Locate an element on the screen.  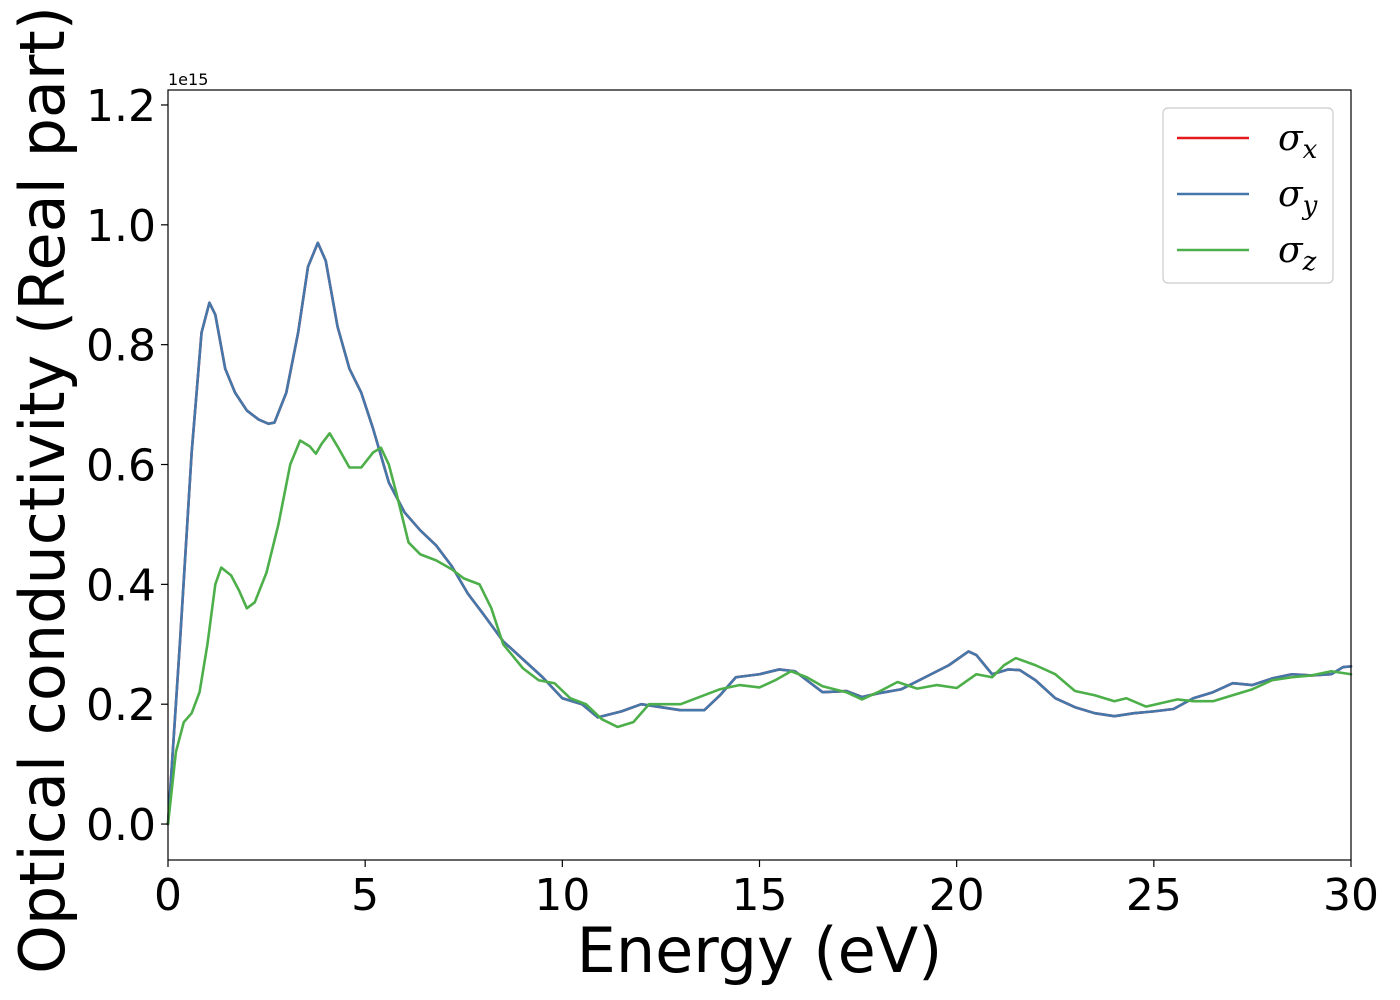
x-tick-label: 25 is located at coordinates (1154, 895).